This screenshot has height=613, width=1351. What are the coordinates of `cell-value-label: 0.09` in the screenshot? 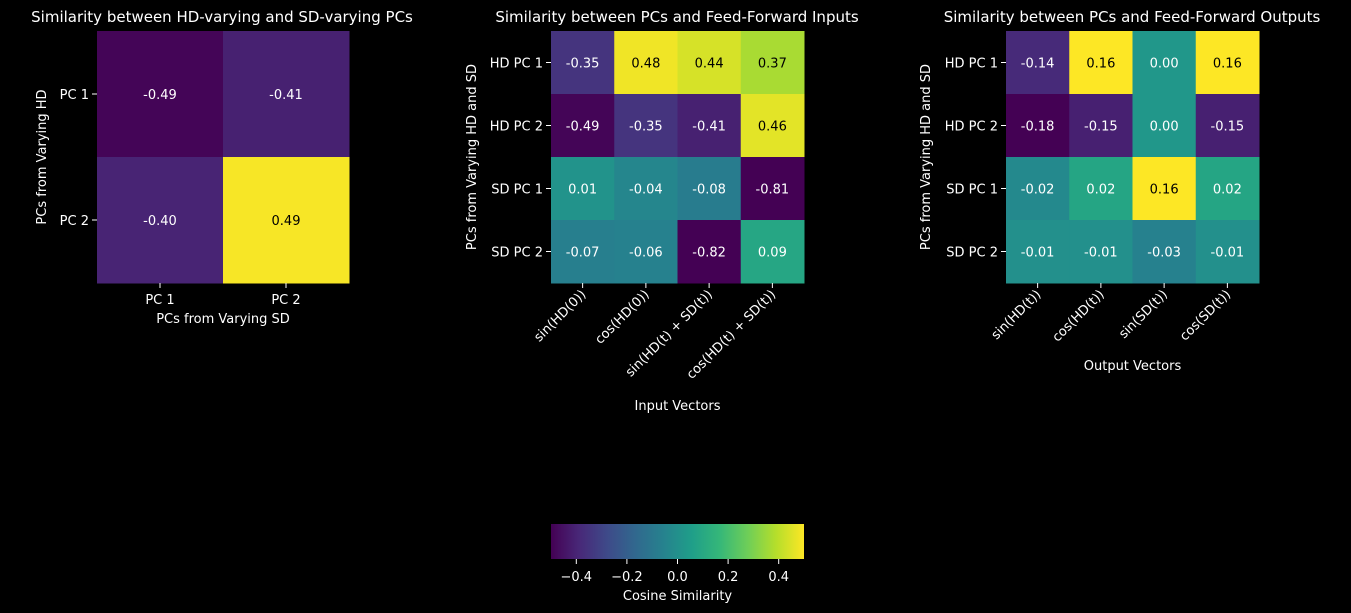 It's located at (772, 253).